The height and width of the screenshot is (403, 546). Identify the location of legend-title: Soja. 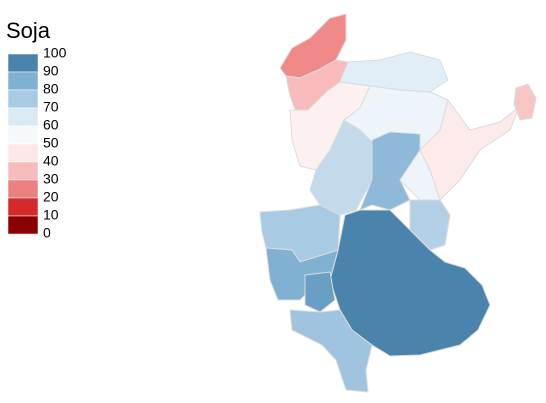
(28, 30).